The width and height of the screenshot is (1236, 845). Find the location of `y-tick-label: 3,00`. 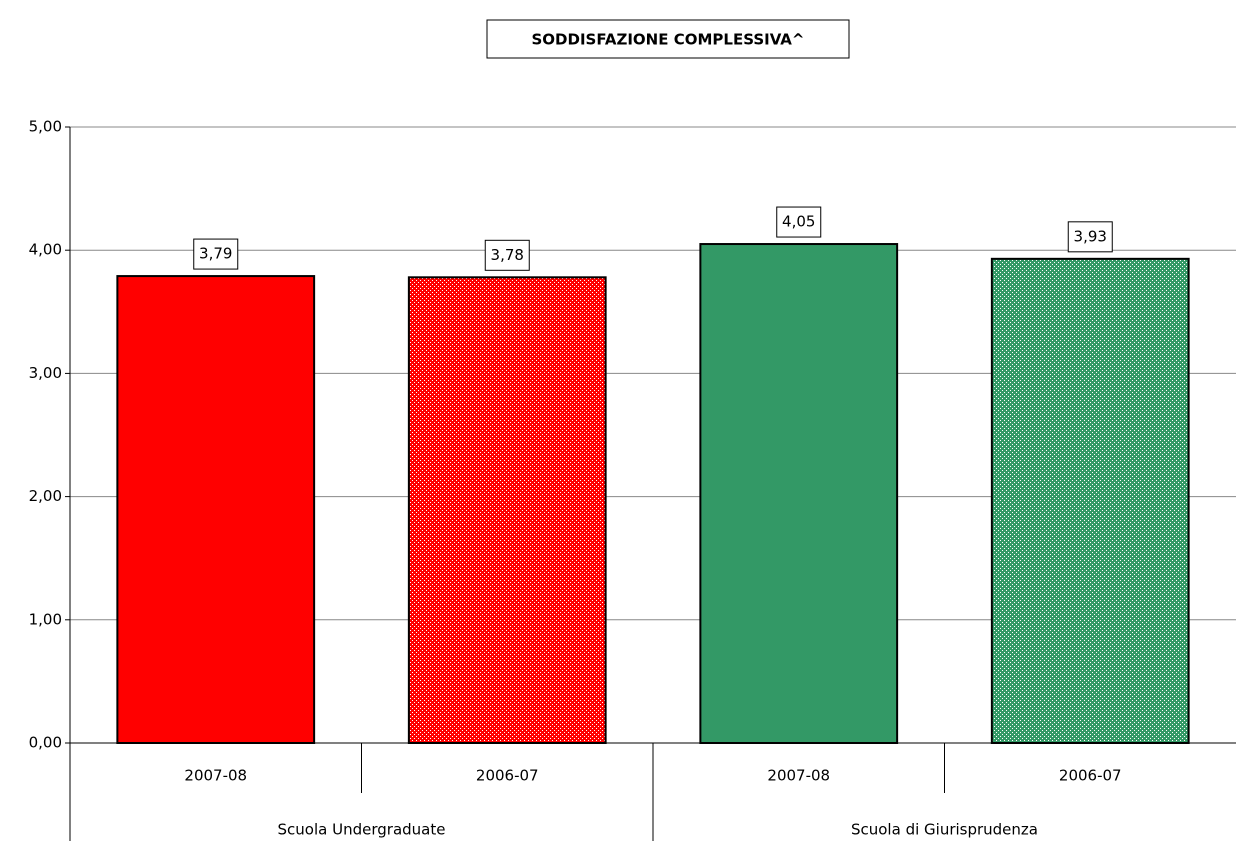

y-tick-label: 3,00 is located at coordinates (45, 373).